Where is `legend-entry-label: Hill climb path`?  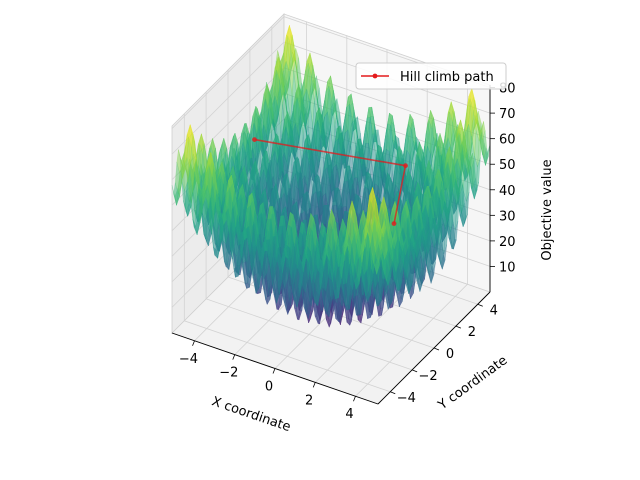
legend-entry-label: Hill climb path is located at coordinates (447, 77).